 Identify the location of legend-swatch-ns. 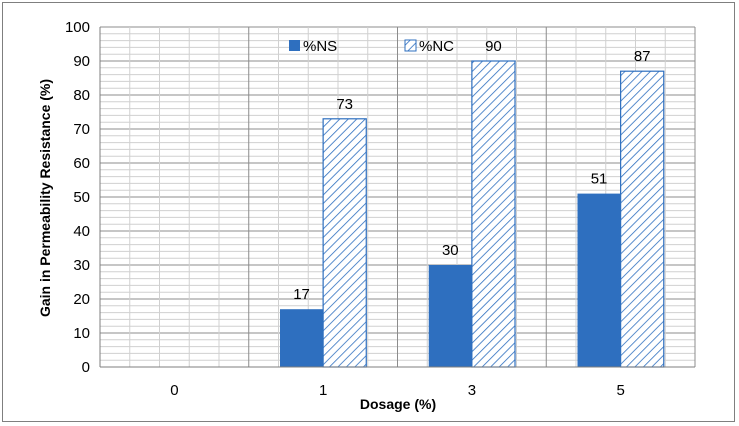
(294, 45).